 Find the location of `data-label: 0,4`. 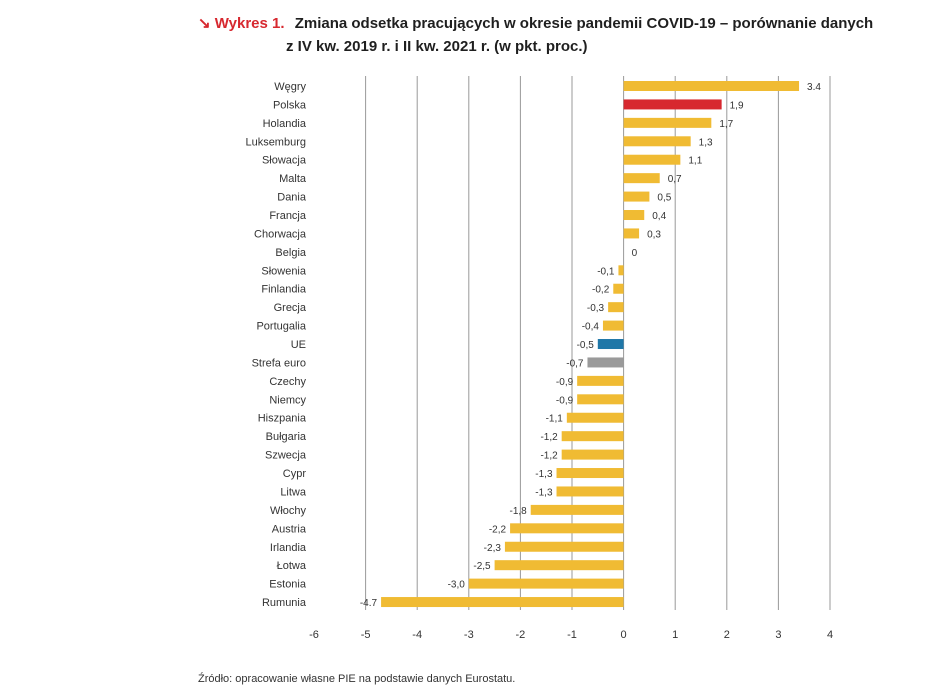

data-label: 0,4 is located at coordinates (659, 216).